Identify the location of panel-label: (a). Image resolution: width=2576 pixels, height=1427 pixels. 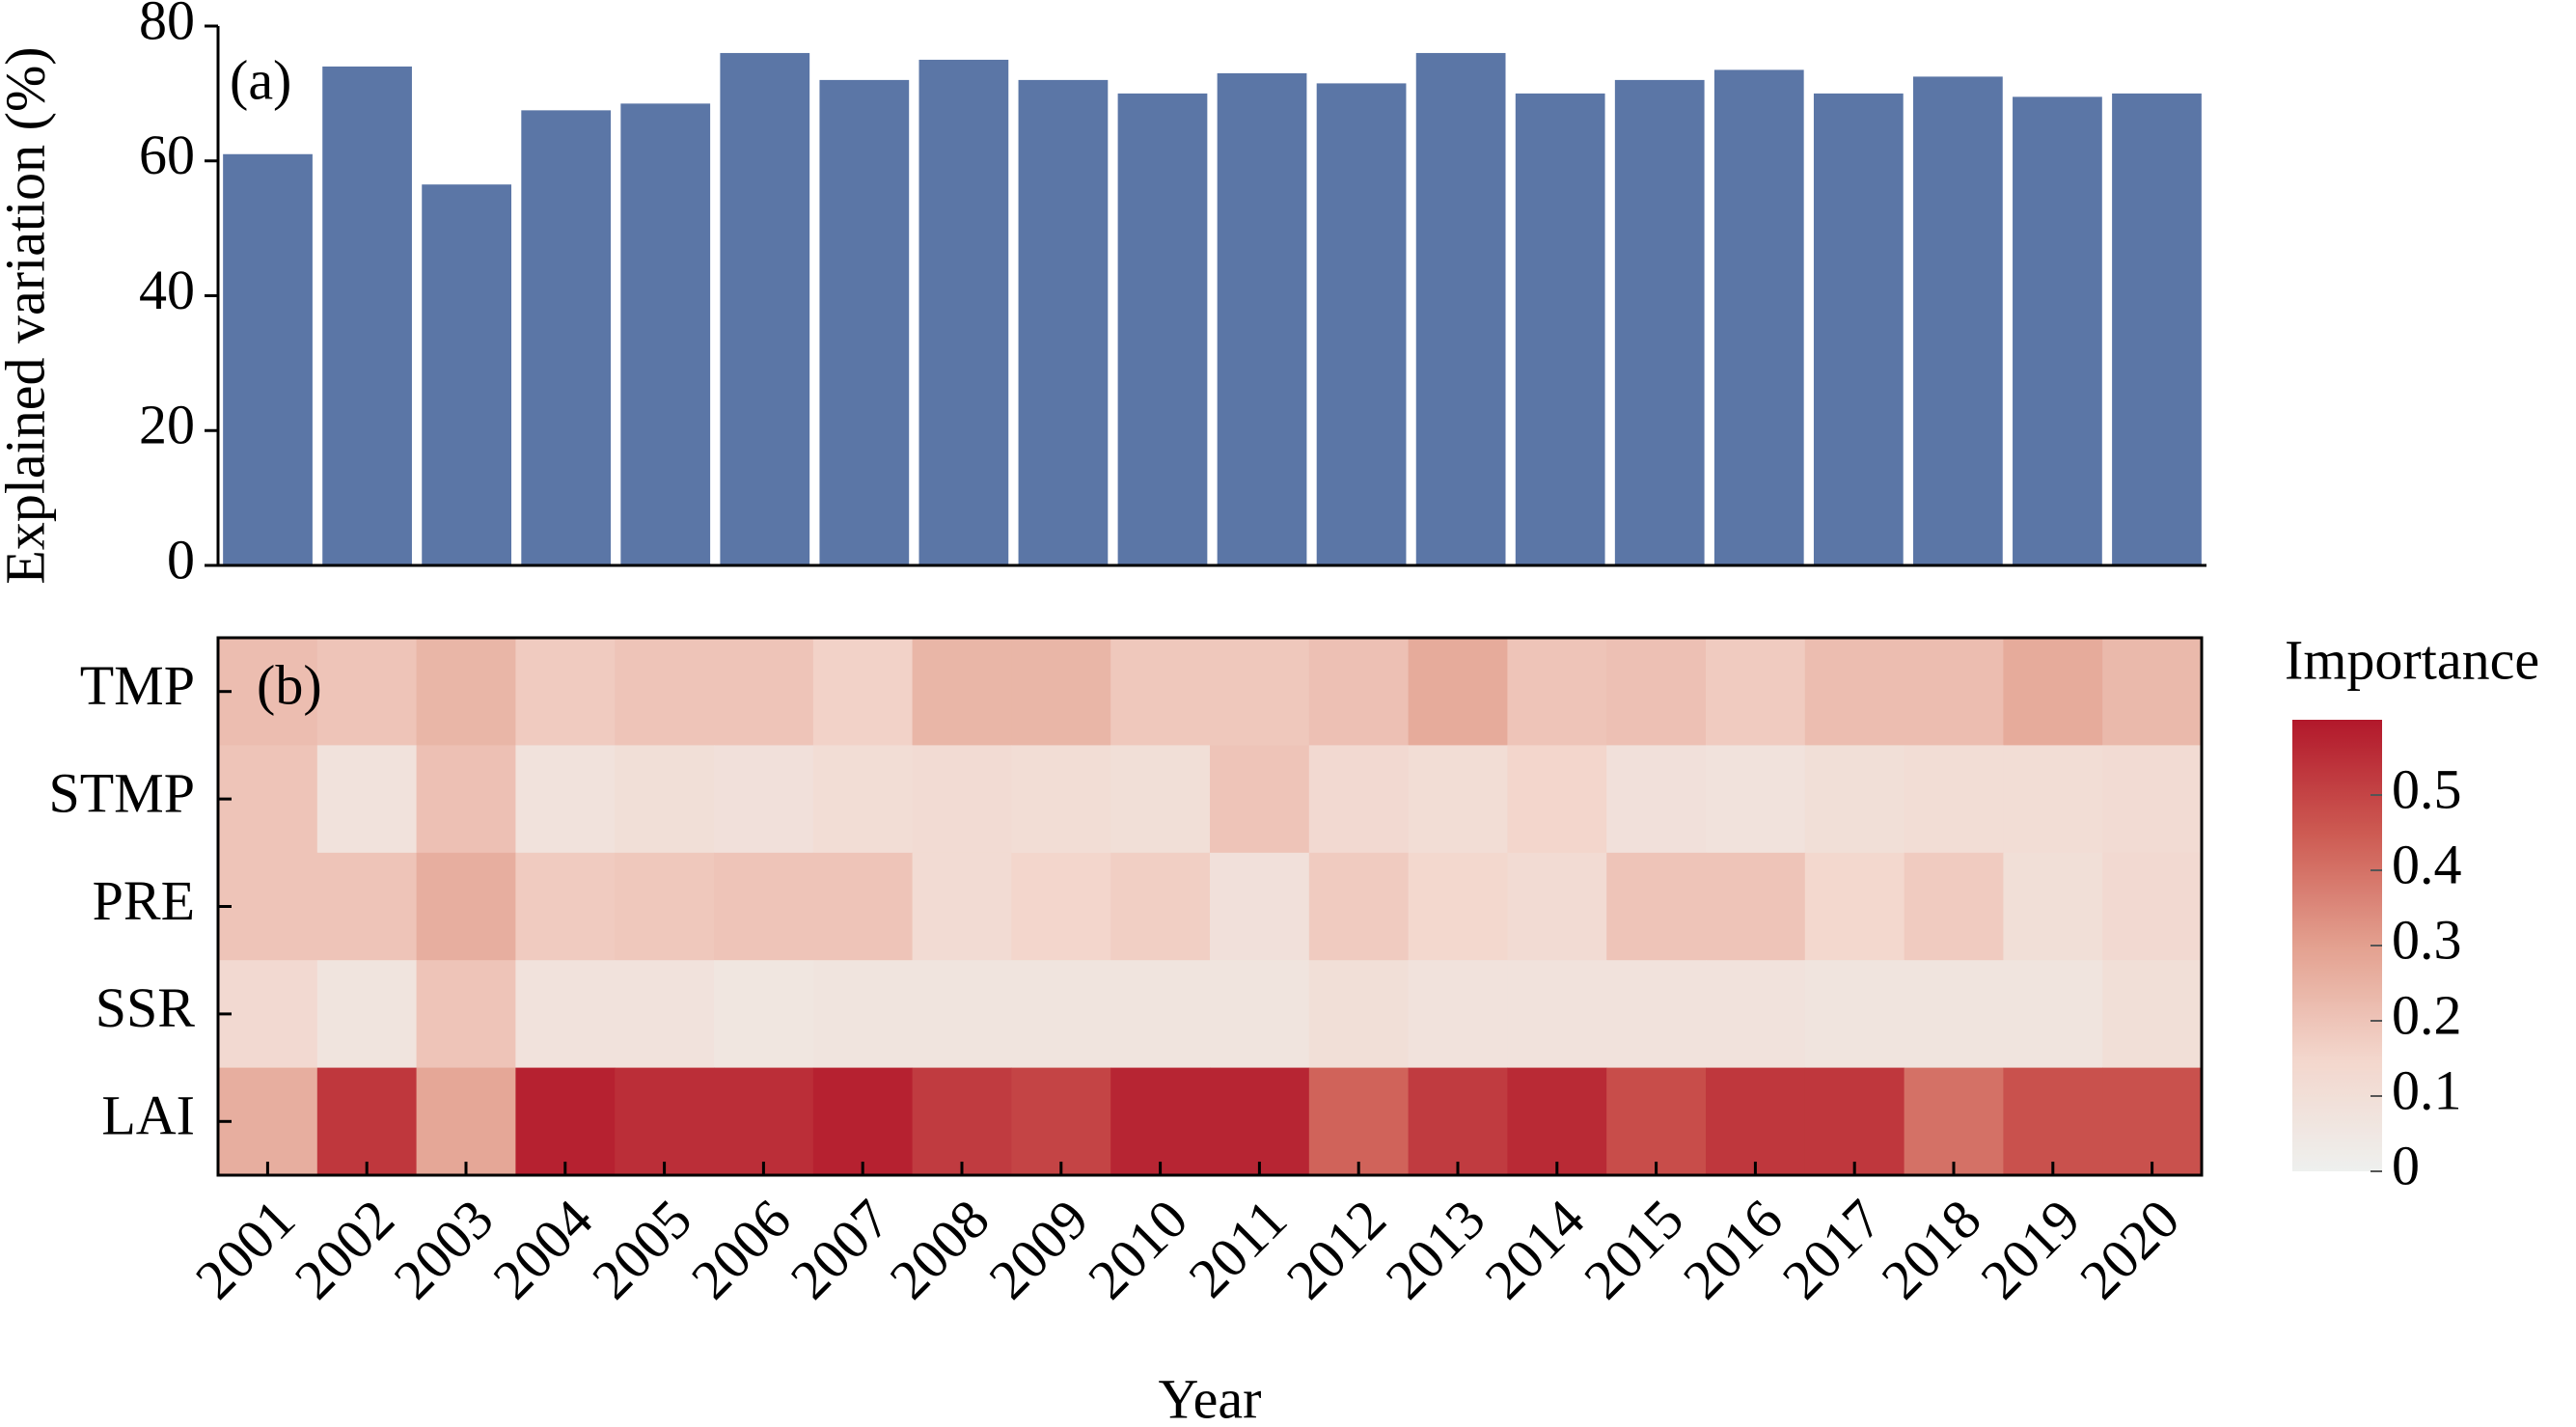
(260, 79).